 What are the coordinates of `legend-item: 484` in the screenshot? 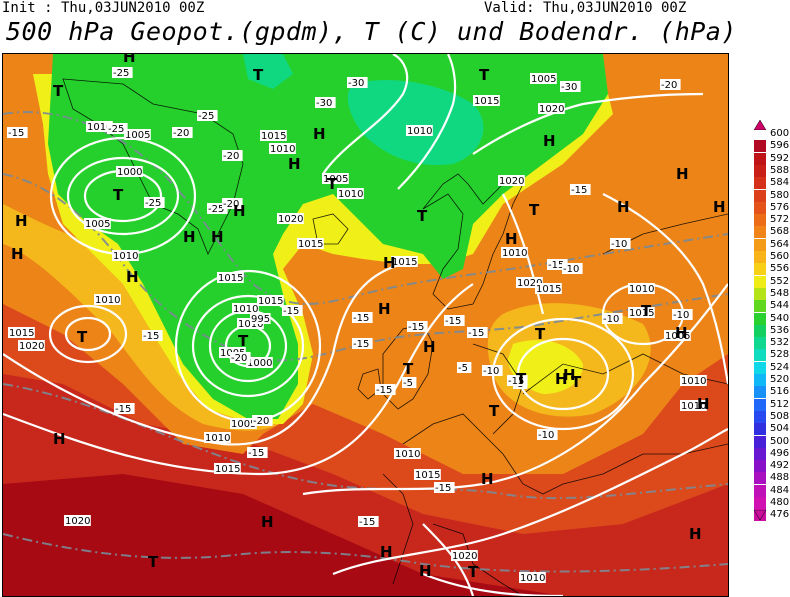 It's located at (771, 490).